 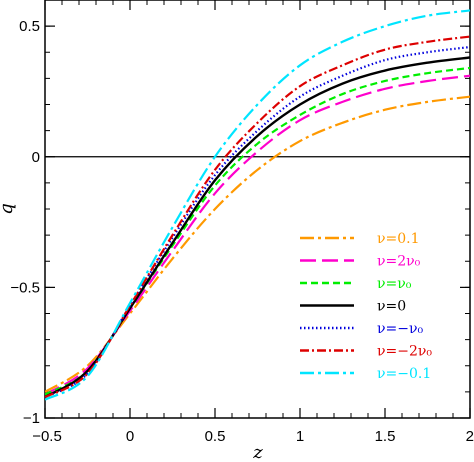 What do you see at coordinates (29, 26) in the screenshot?
I see `y-tick-label: 0.5` at bounding box center [29, 26].